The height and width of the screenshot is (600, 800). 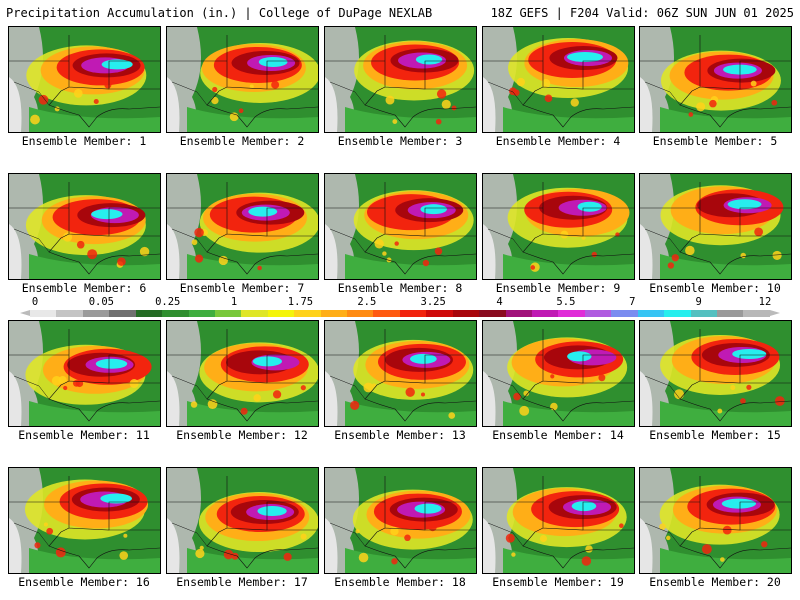 I want to click on ensemble-member-label: Ensemble Member: 6, so click(x=84, y=288).